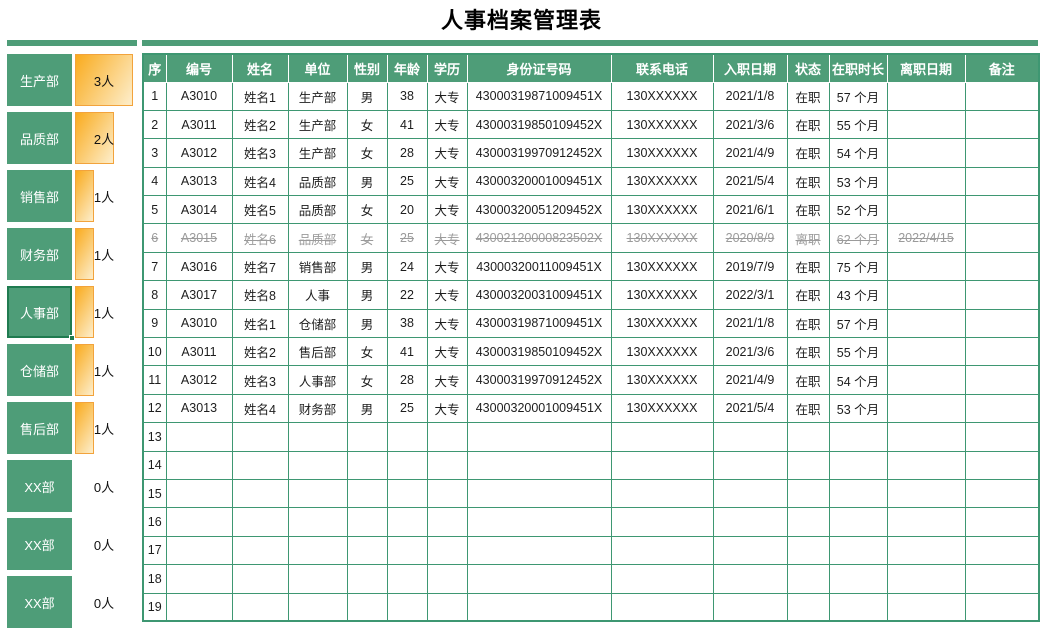 The height and width of the screenshot is (636, 1043). What do you see at coordinates (858, 493) in the screenshot?
I see `cell-r15-c12` at bounding box center [858, 493].